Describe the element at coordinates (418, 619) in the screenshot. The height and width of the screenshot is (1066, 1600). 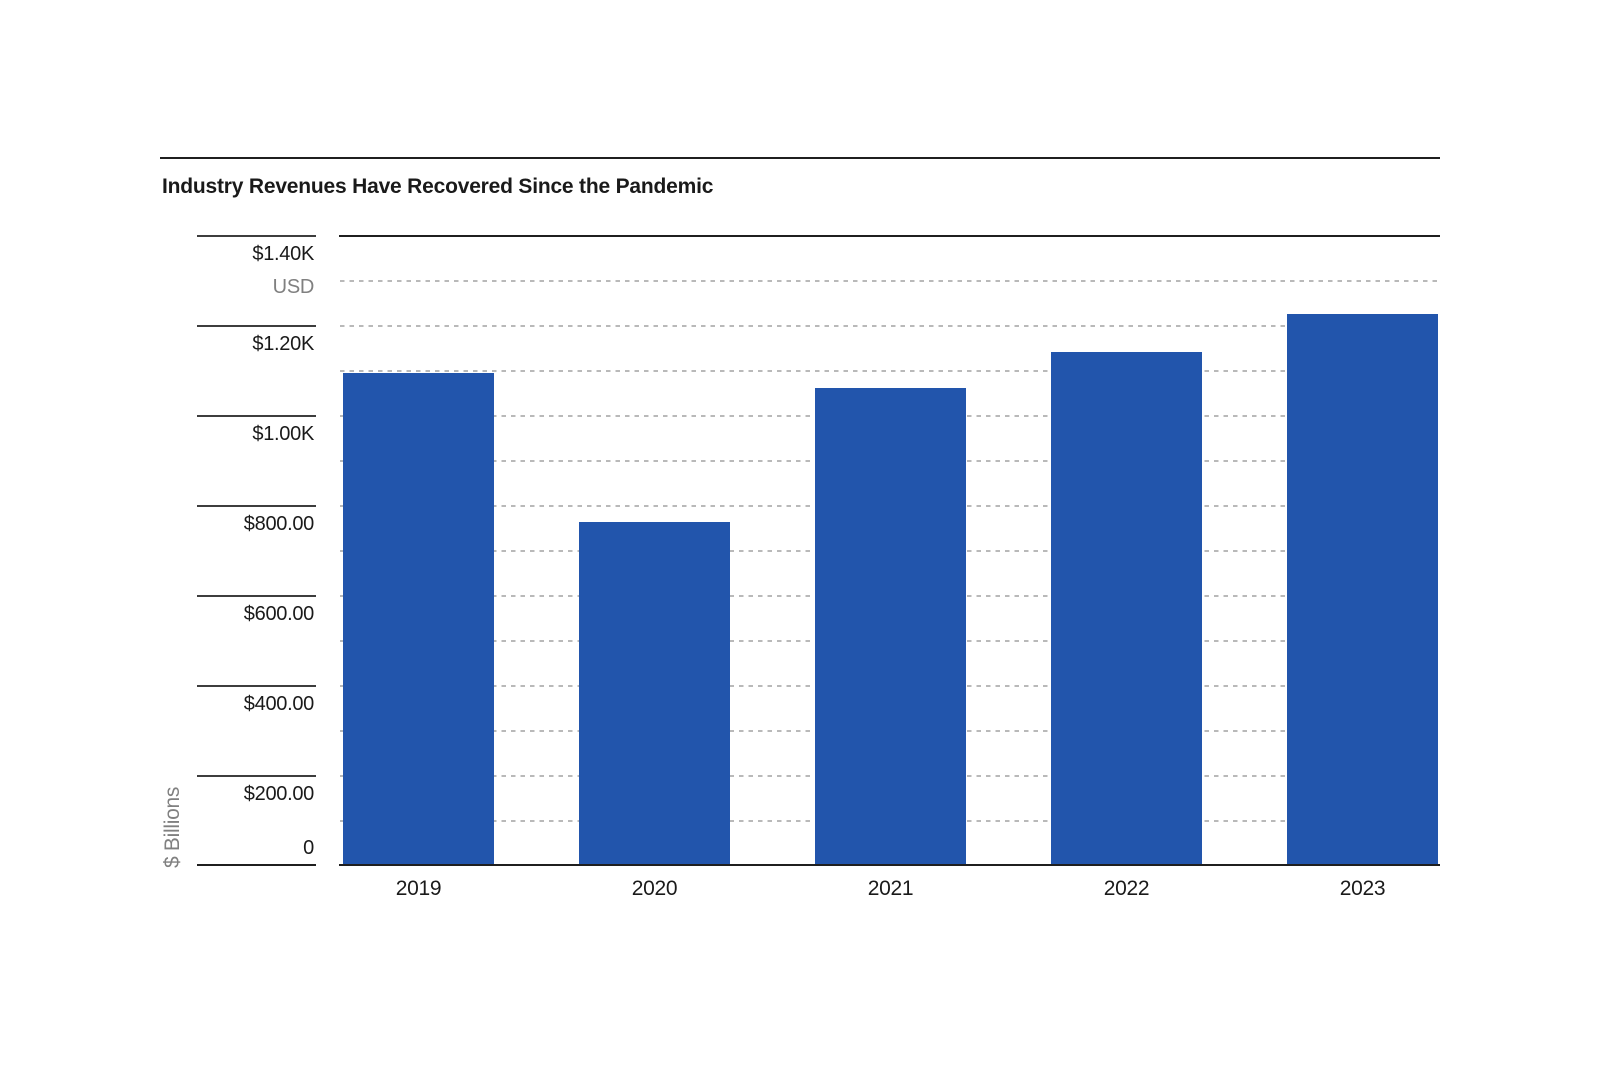
I see `bar-2019` at that location.